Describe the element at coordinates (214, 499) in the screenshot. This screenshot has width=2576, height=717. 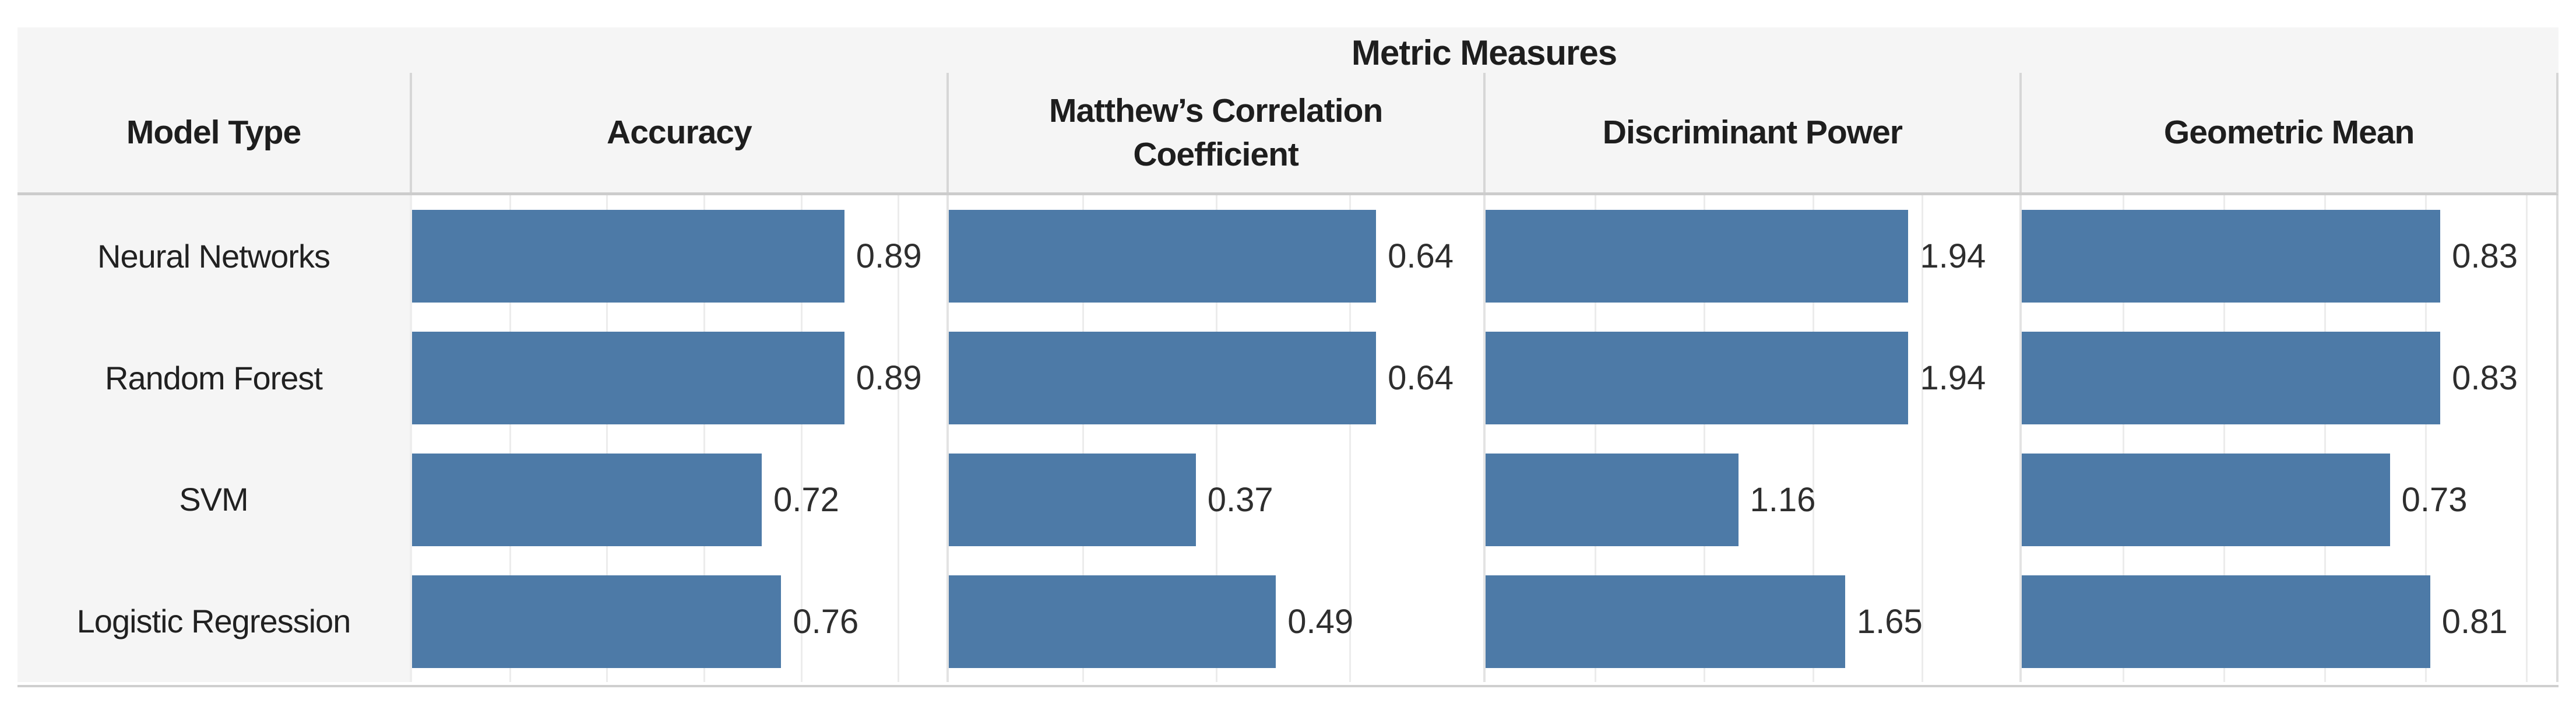
I see `row-label-svm: SVM` at that location.